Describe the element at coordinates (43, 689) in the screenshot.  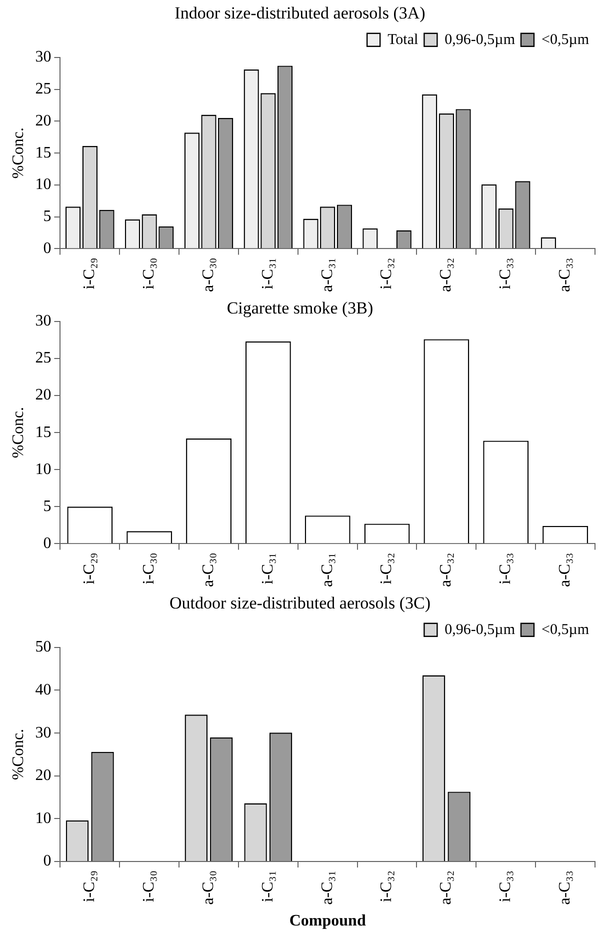
I see `y-tick-label: 40` at that location.